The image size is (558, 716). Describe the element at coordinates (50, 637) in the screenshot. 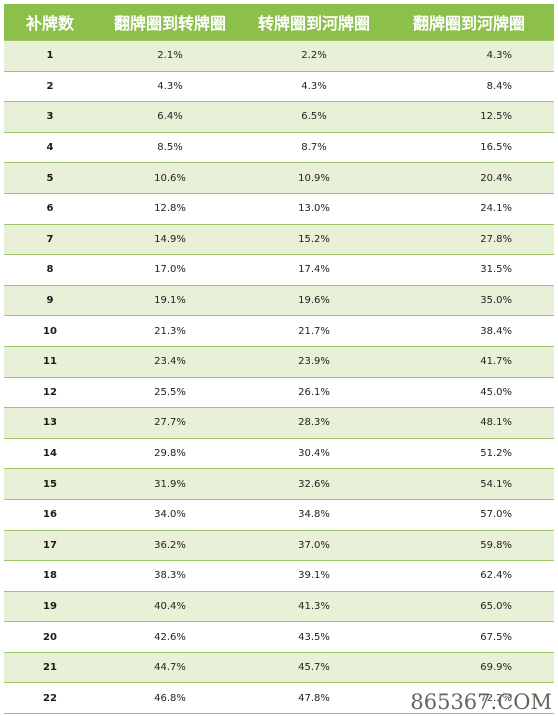

I see `outs-cell: 20` at that location.